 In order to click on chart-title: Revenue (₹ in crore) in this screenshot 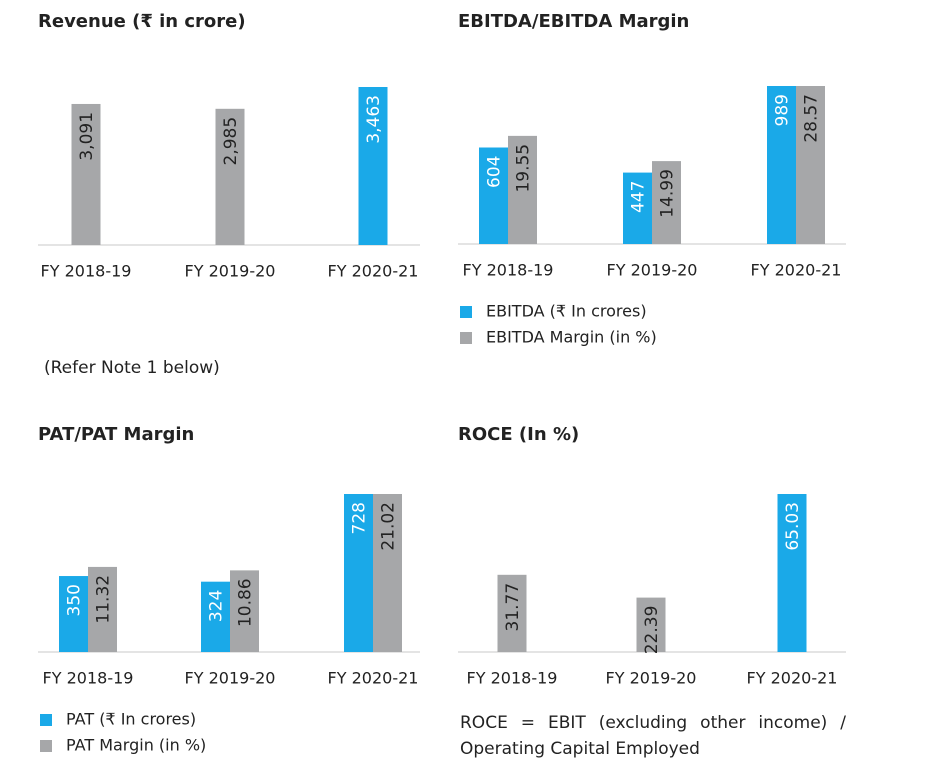, I will do `click(142, 21)`.